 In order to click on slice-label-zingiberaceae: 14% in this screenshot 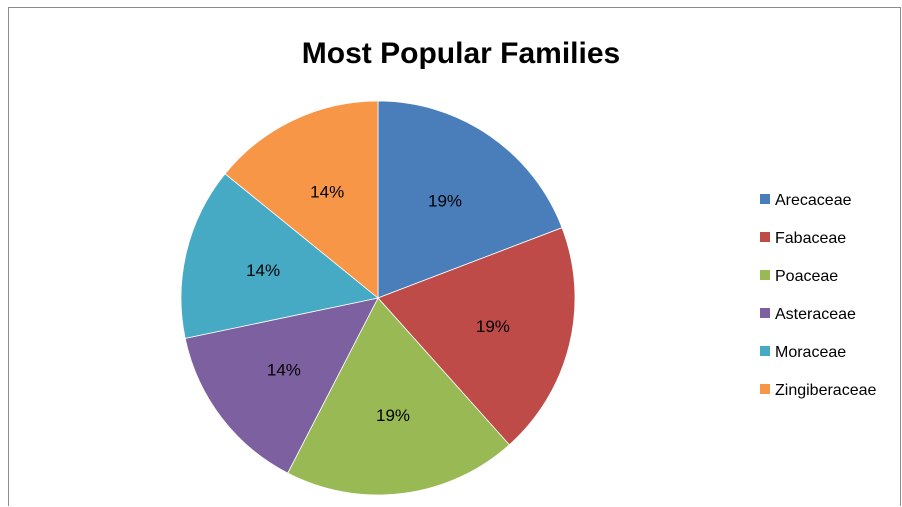, I will do `click(327, 191)`.